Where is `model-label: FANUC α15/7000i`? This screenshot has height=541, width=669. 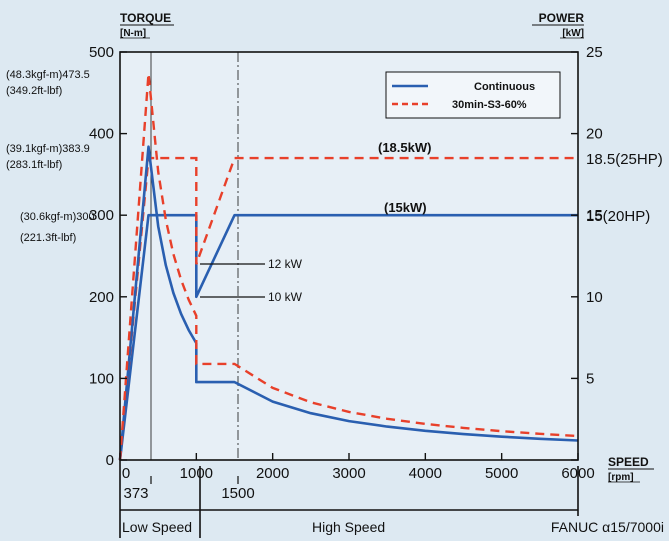 model-label: FANUC α15/7000i is located at coordinates (607, 527).